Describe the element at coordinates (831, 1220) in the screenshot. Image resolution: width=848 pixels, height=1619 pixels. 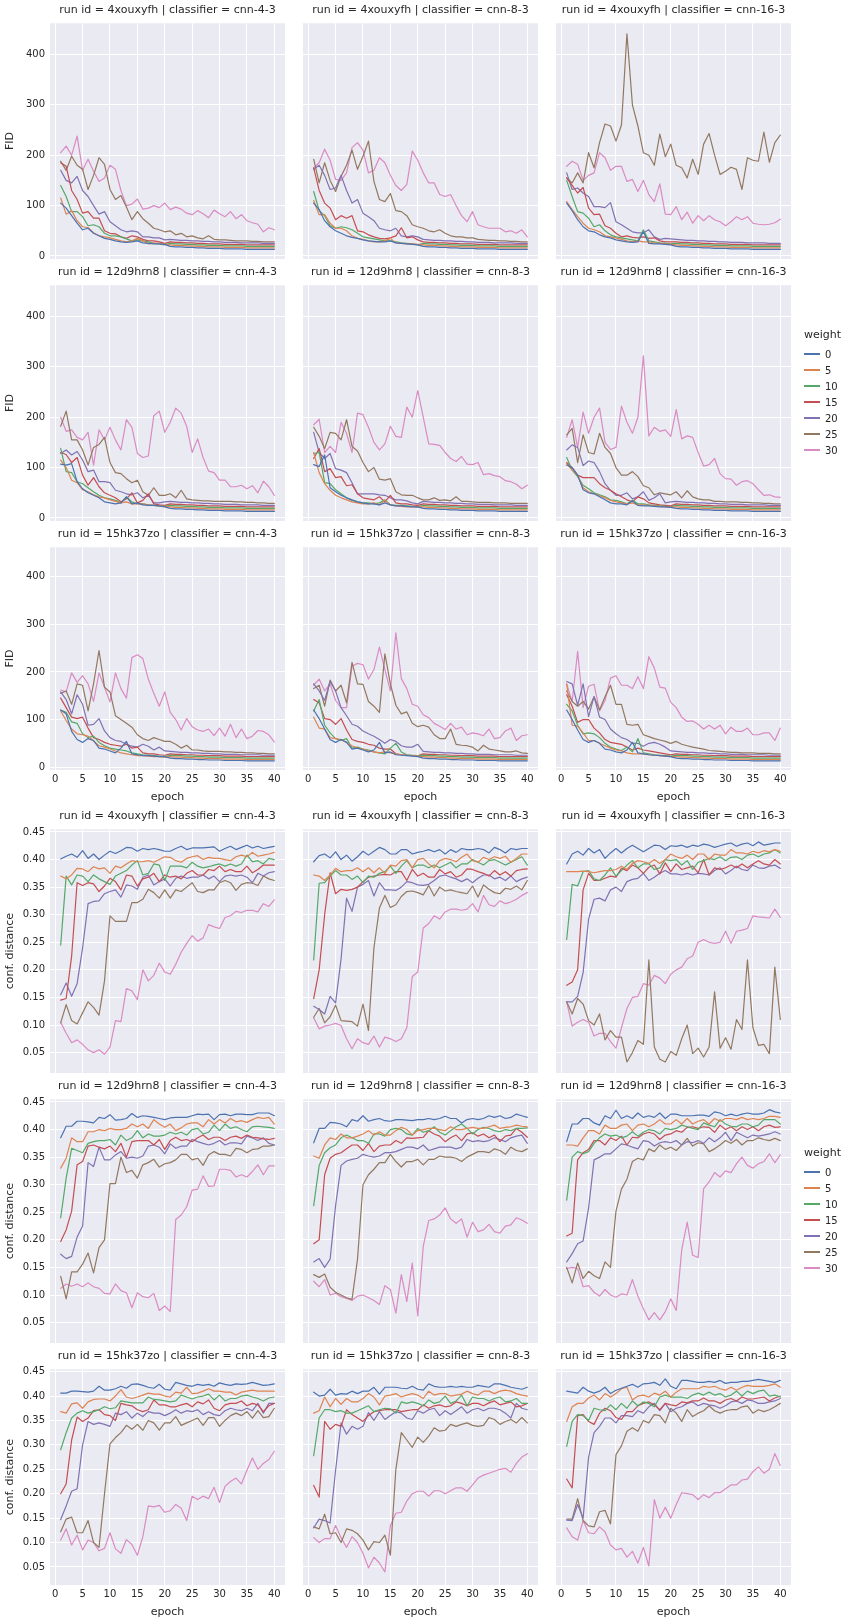
I see `legend-label: 15` at that location.